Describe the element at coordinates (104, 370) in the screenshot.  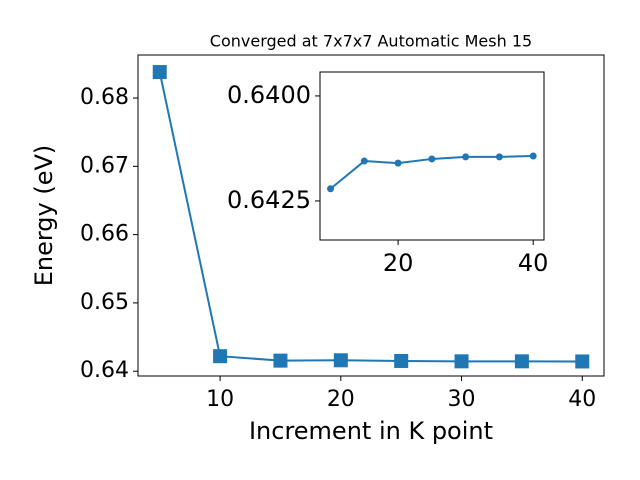
I see `y-tick-label: 0.64` at that location.